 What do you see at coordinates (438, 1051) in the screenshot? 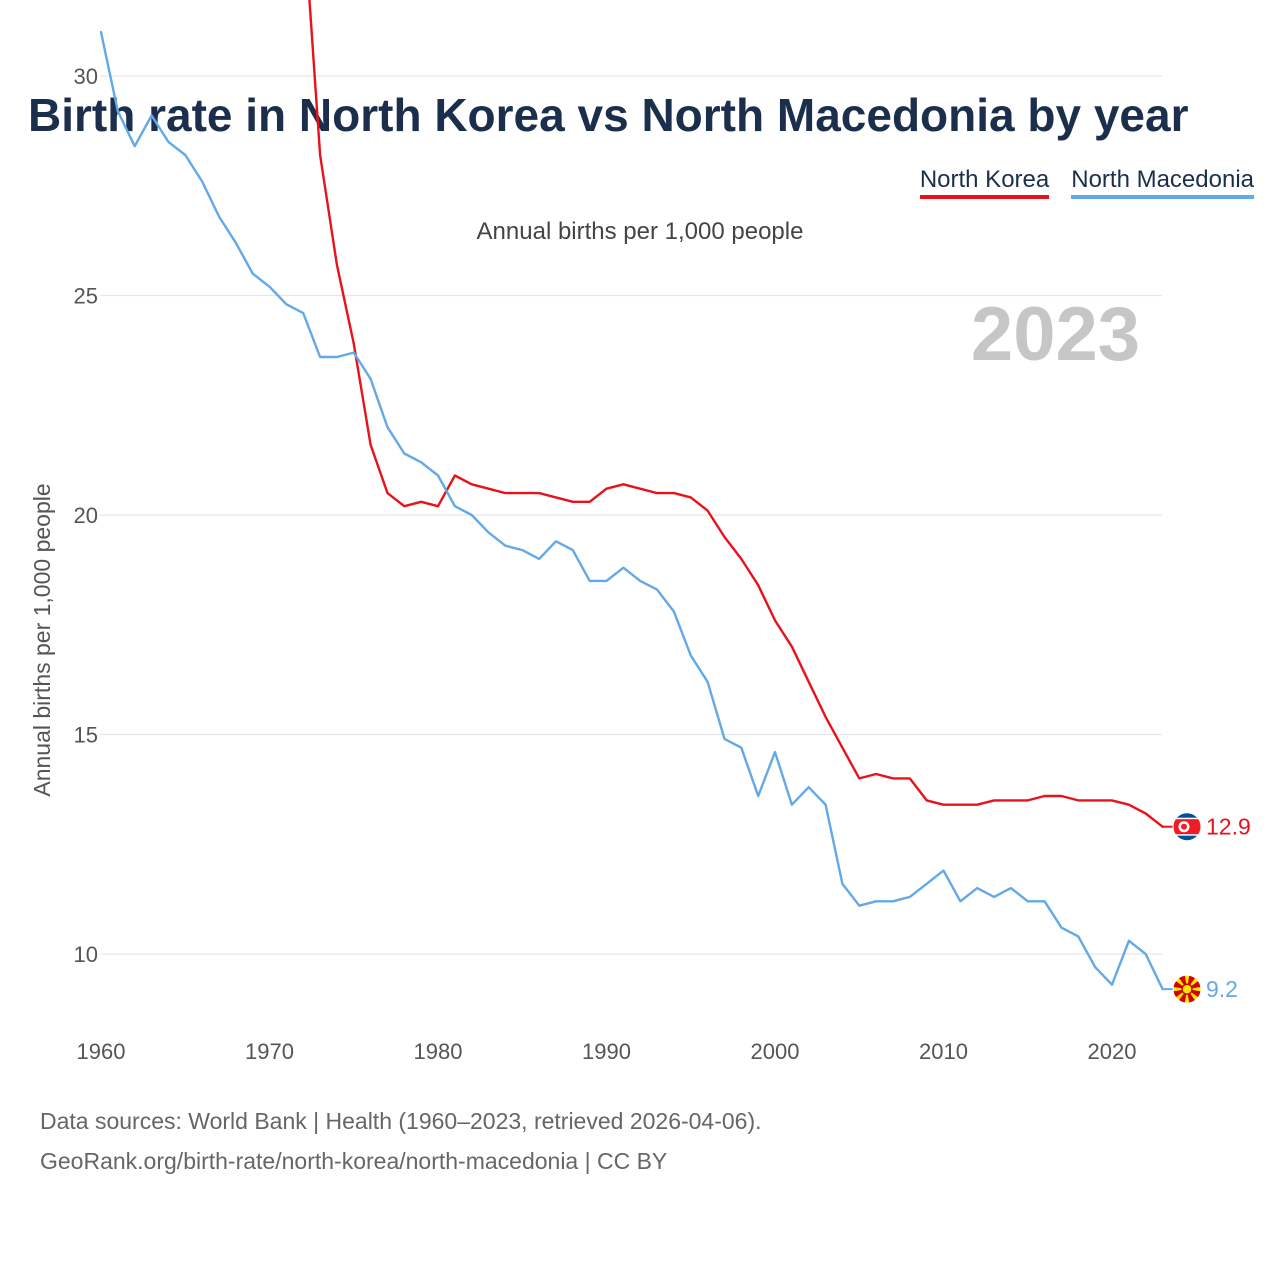
I see `x-tick-label: 1980` at bounding box center [438, 1051].